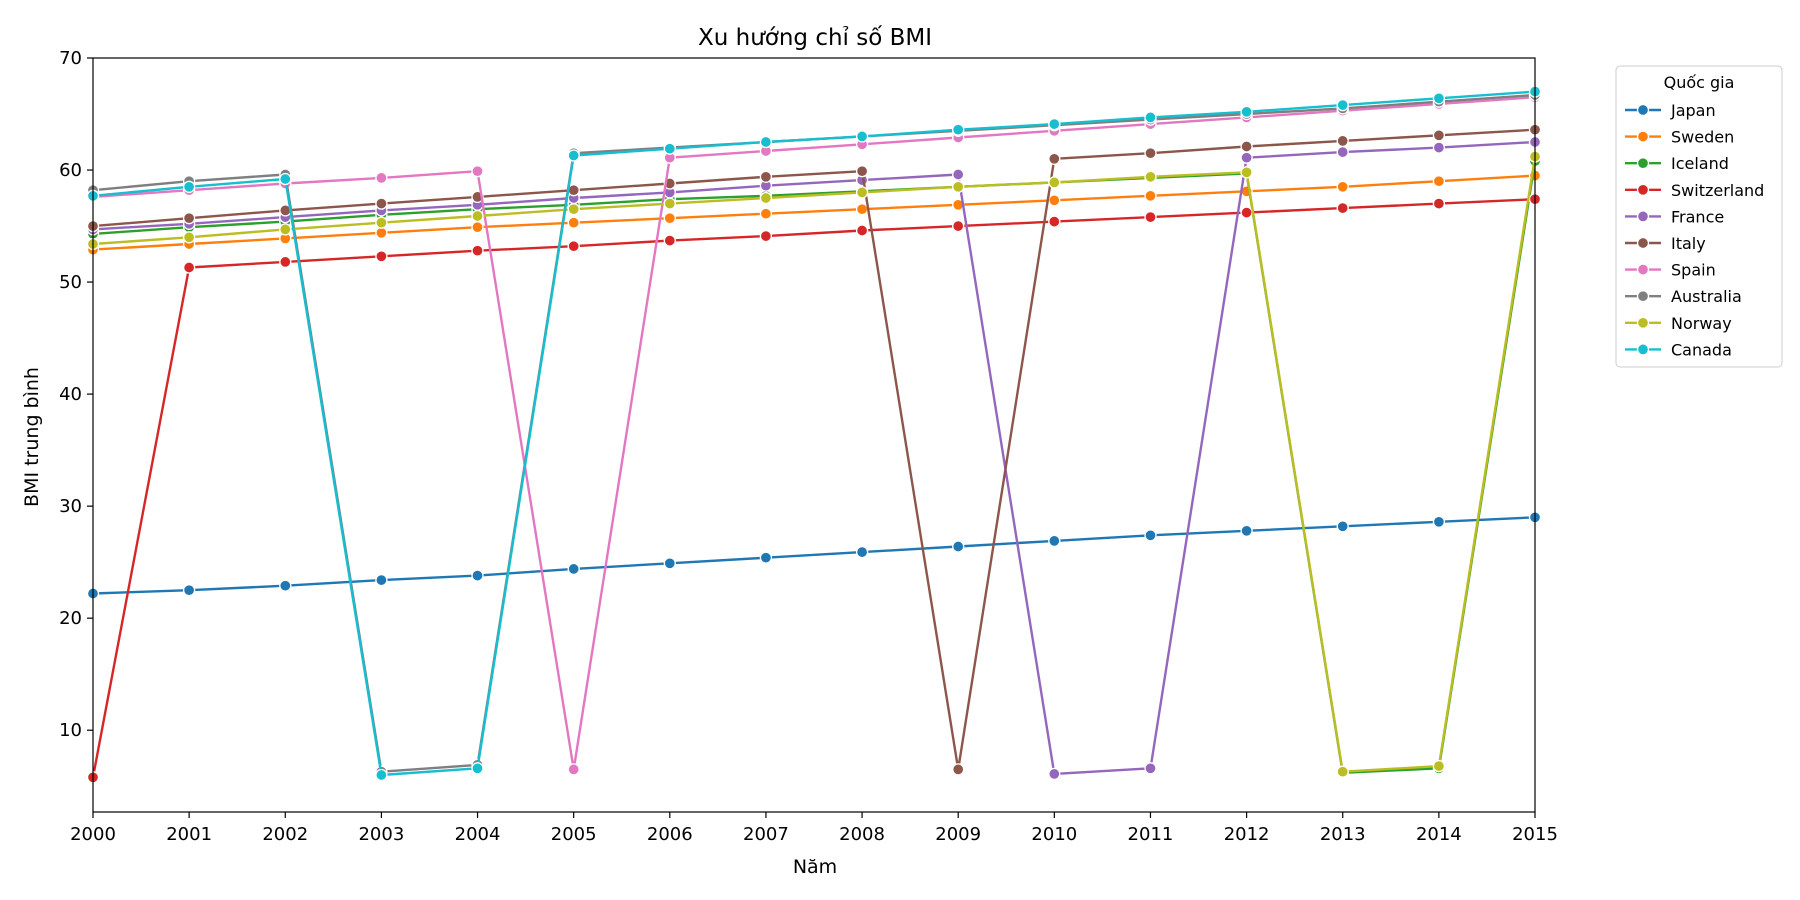 The width and height of the screenshot is (1800, 900). I want to click on y-tick-label: 30, so click(70, 506).